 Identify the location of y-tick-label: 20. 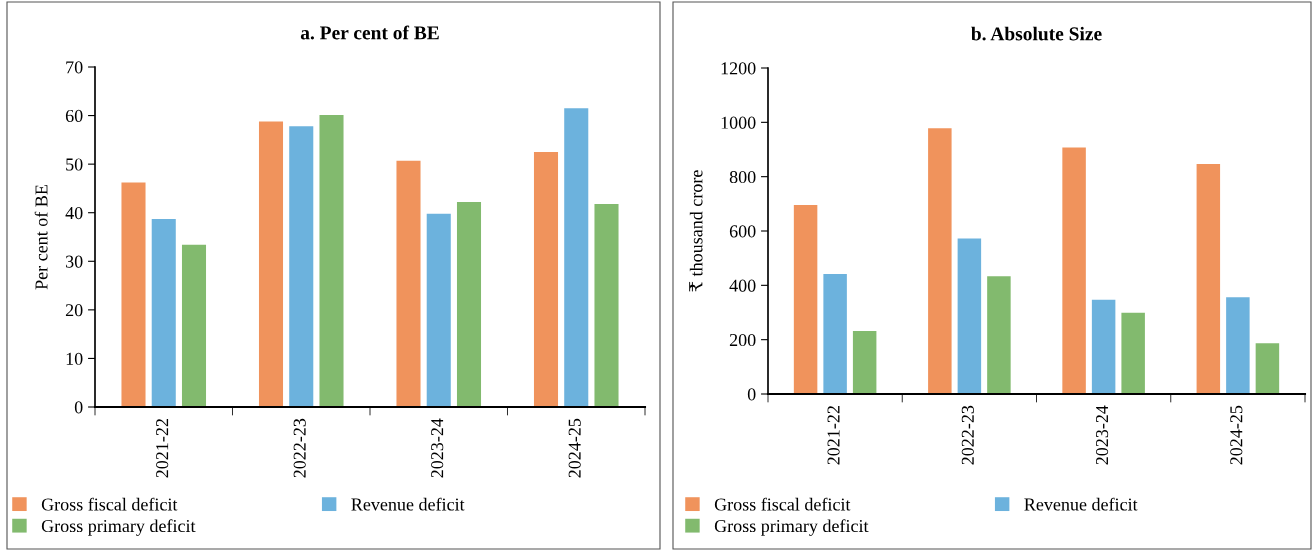
(74, 310).